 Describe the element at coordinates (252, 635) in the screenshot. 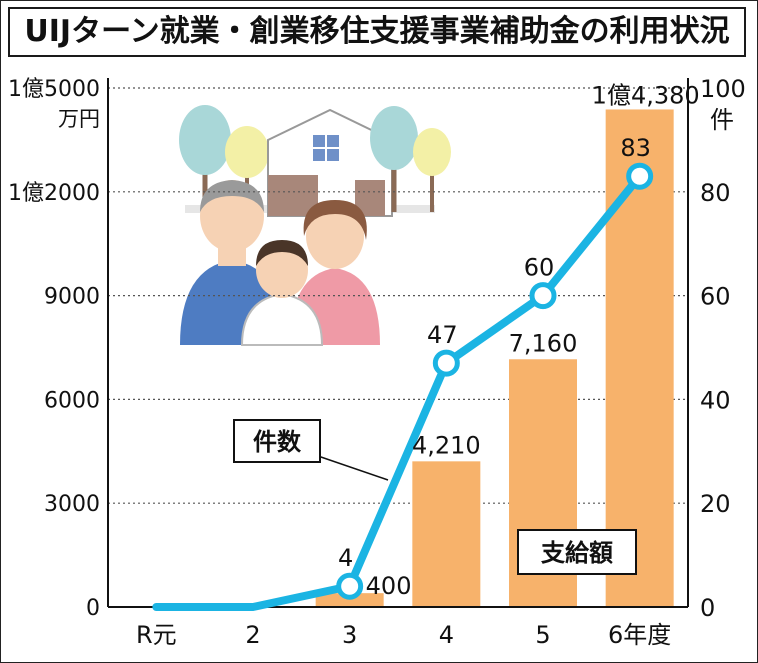

I see `x-tick-label: 2` at that location.